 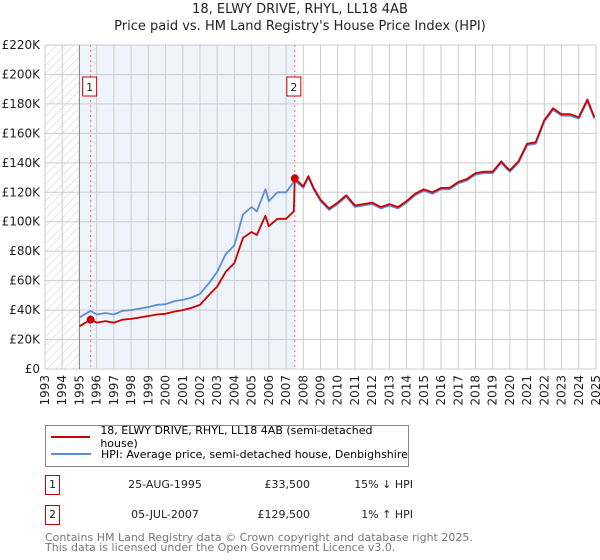 What do you see at coordinates (245, 515) in the screenshot?
I see `transaction-row: 2 05-JUL-2007 £129,500 1% ↑ HPI` at bounding box center [245, 515].